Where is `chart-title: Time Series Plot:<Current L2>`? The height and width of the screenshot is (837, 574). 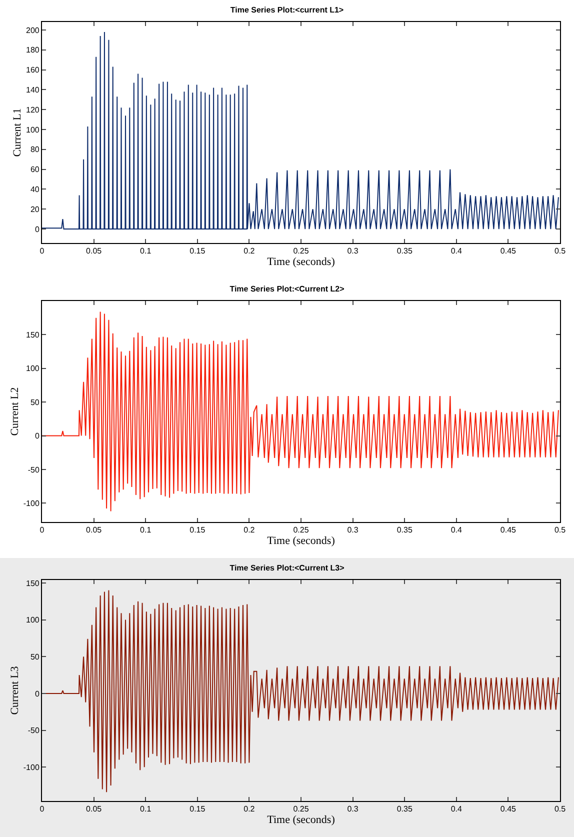
chart-title: Time Series Plot:<Current L2> is located at coordinates (287, 289).